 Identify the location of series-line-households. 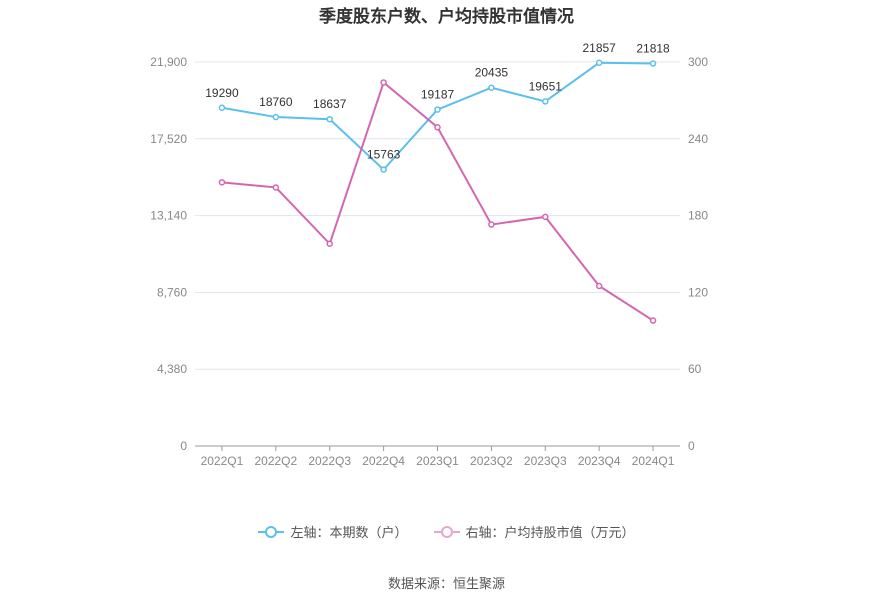
(437, 116).